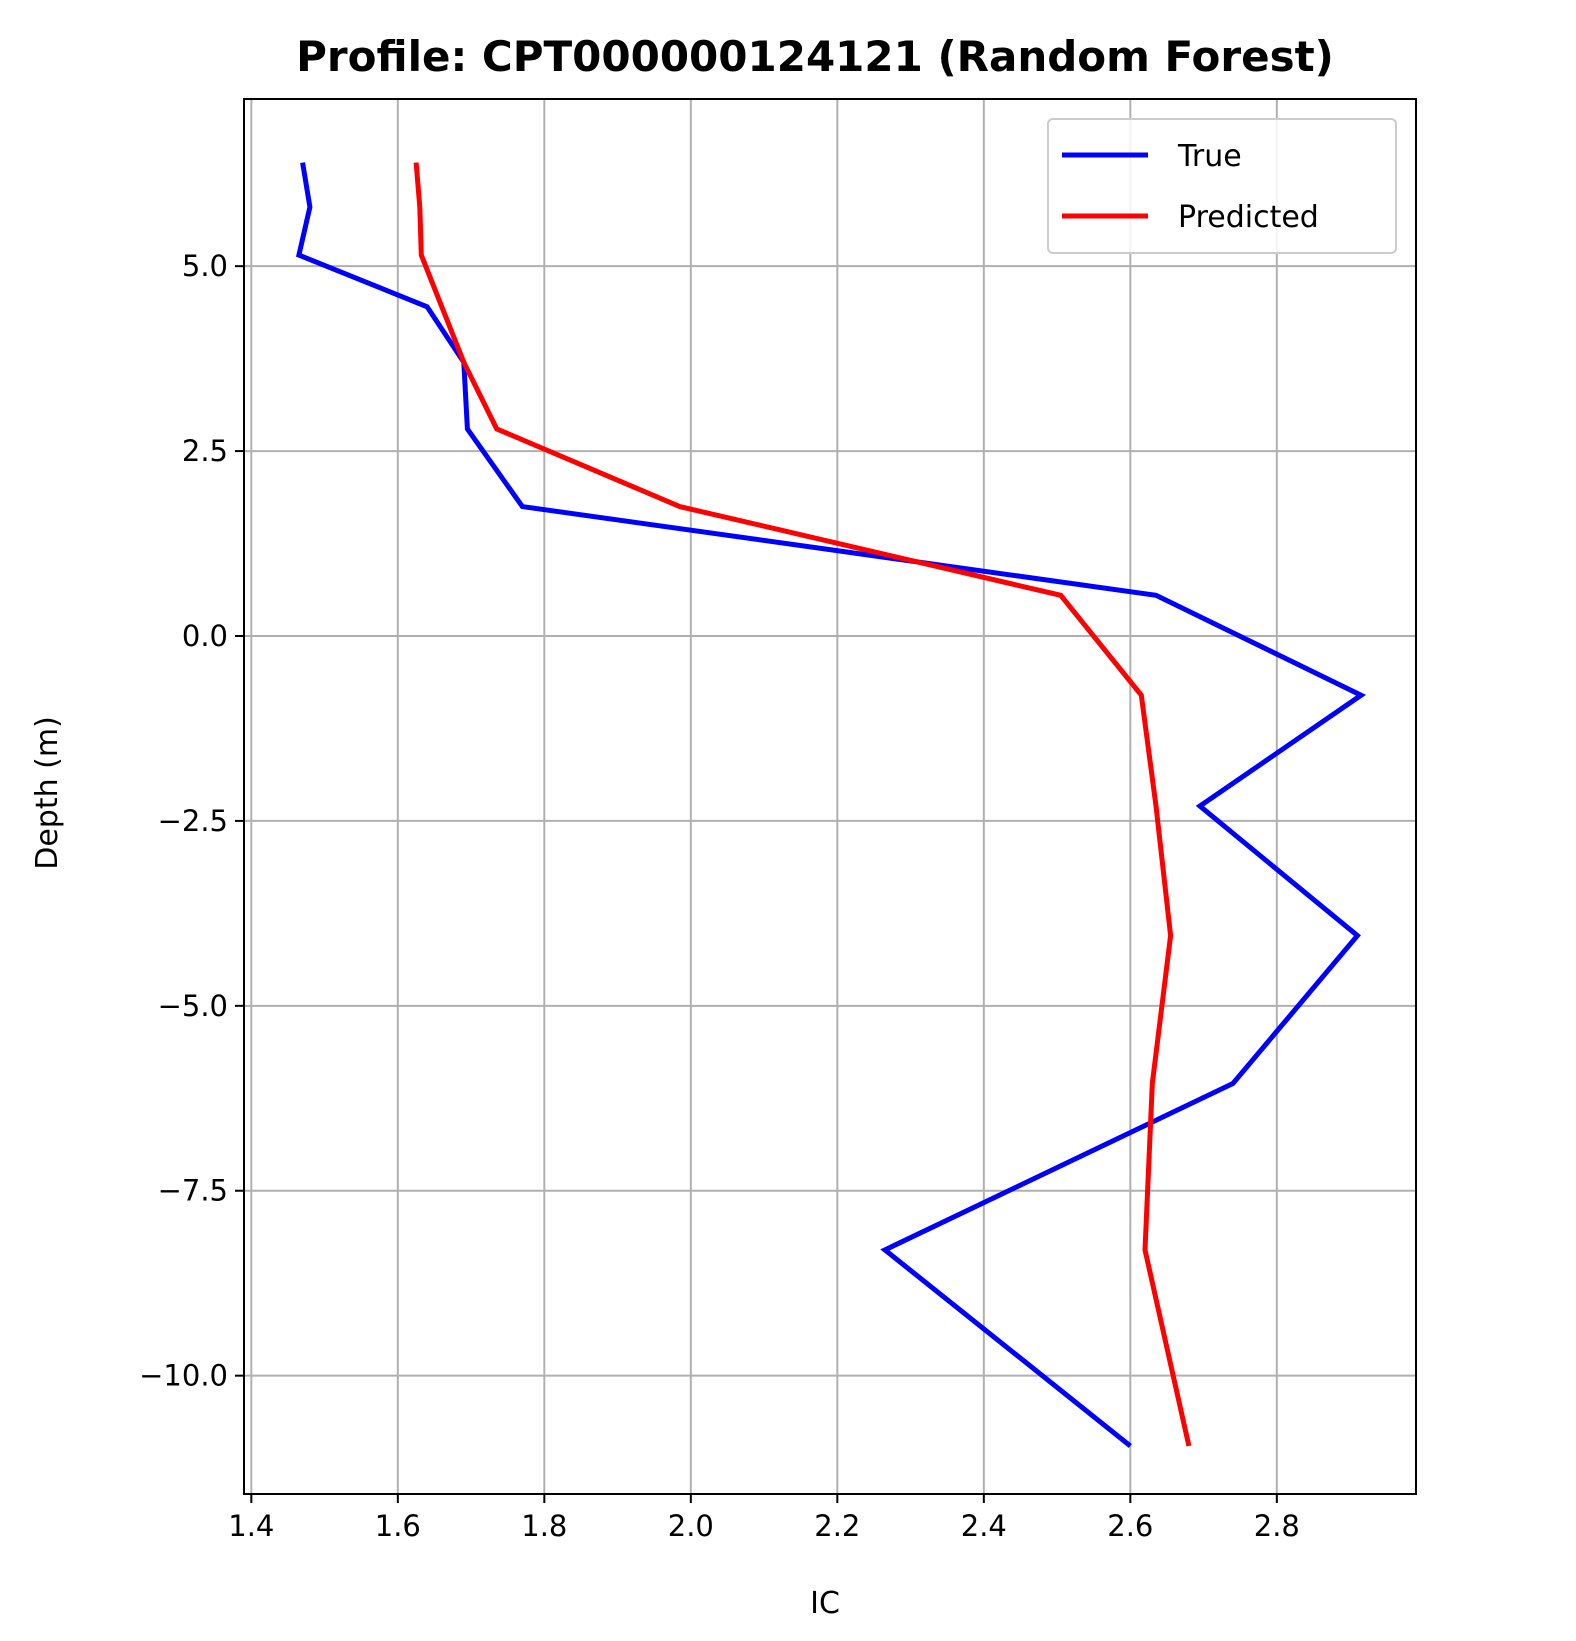  Describe the element at coordinates (205, 636) in the screenshot. I see `y-tick-label: 0.0` at that location.